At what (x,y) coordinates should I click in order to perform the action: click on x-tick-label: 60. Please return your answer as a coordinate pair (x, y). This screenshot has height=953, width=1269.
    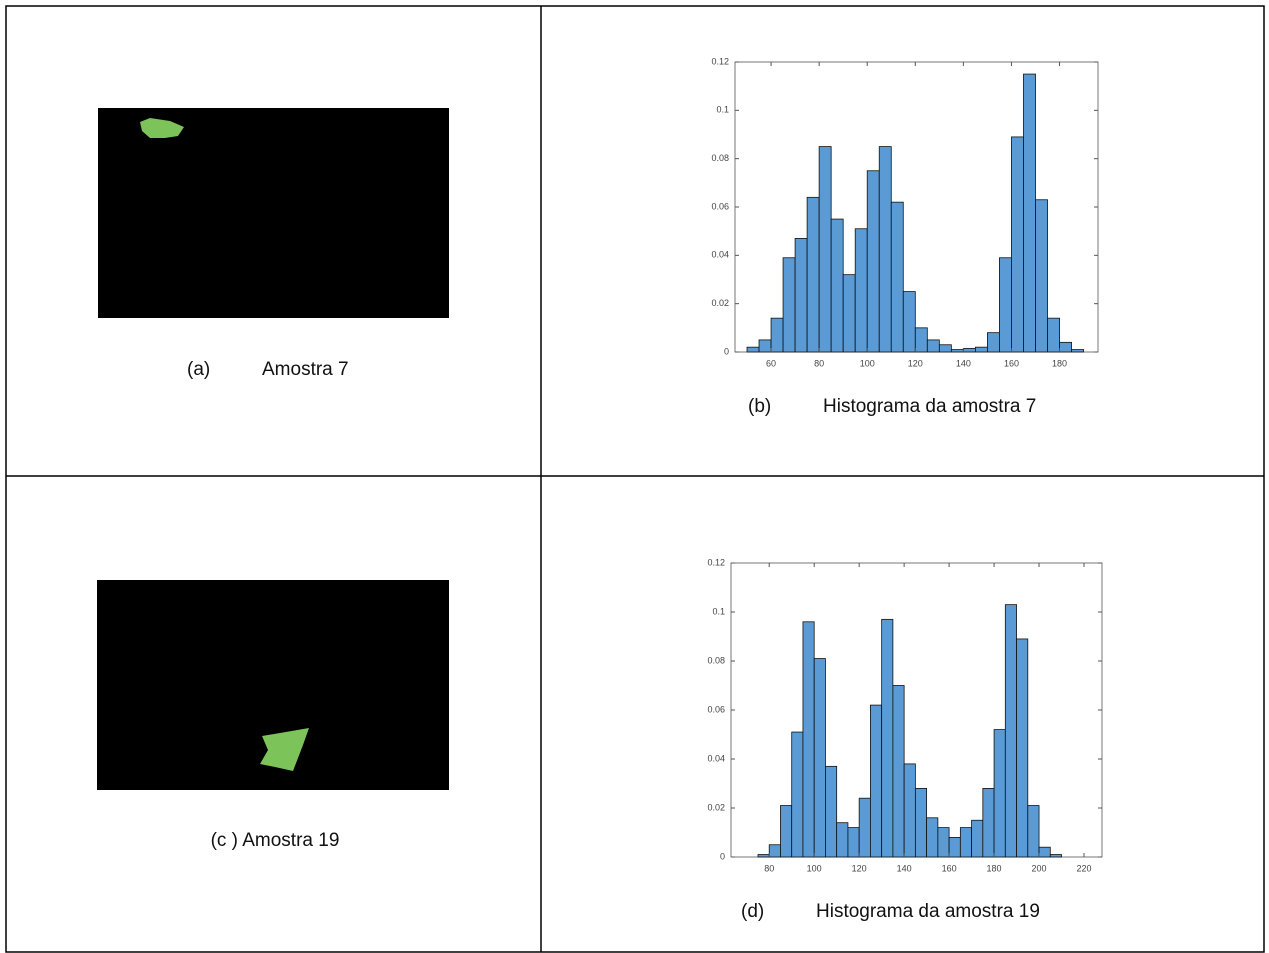
    Looking at the image, I should click on (771, 363).